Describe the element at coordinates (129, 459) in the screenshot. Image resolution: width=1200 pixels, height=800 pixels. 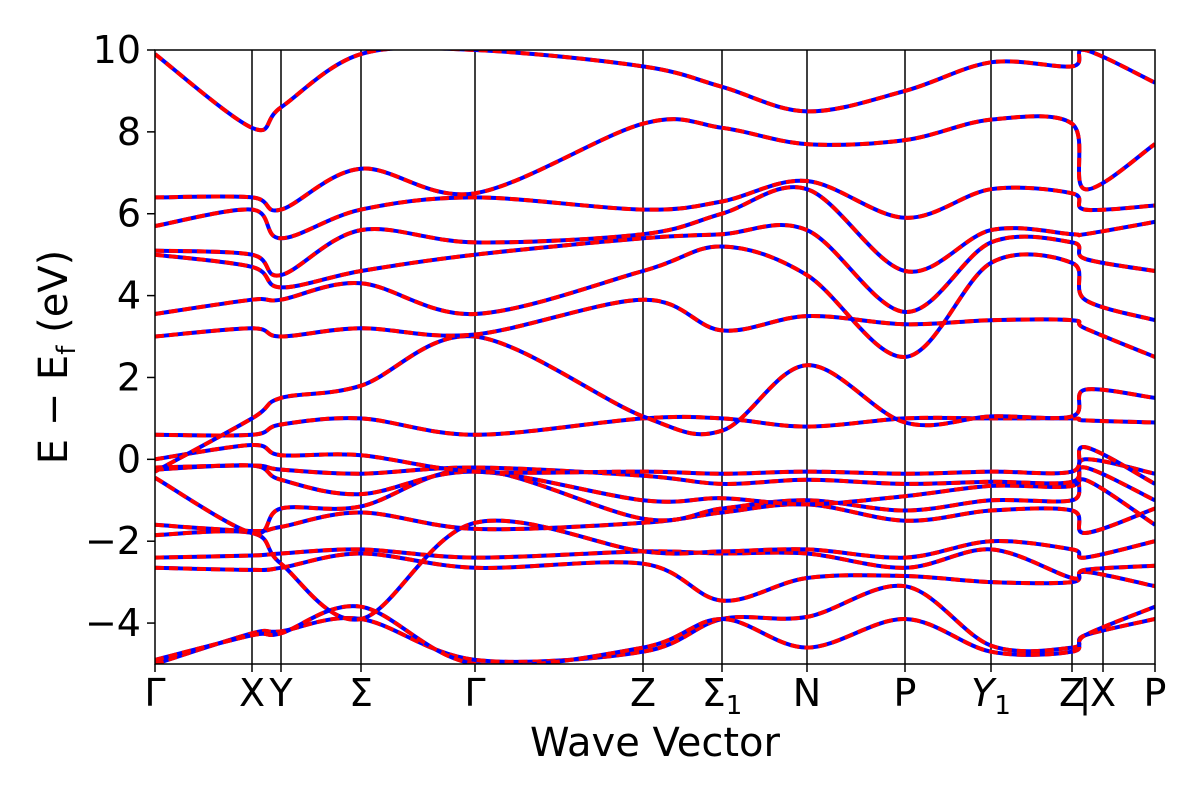
I see `y-tick-label: 0` at that location.